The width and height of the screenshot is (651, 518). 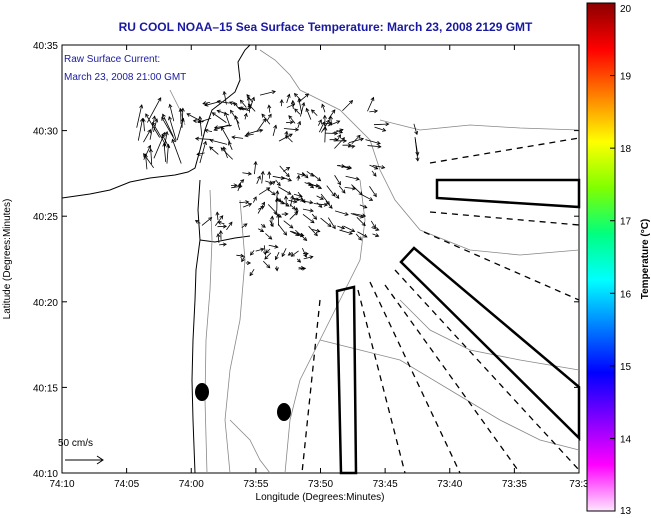 I want to click on x-tick-label: 73:45, so click(x=385, y=484).